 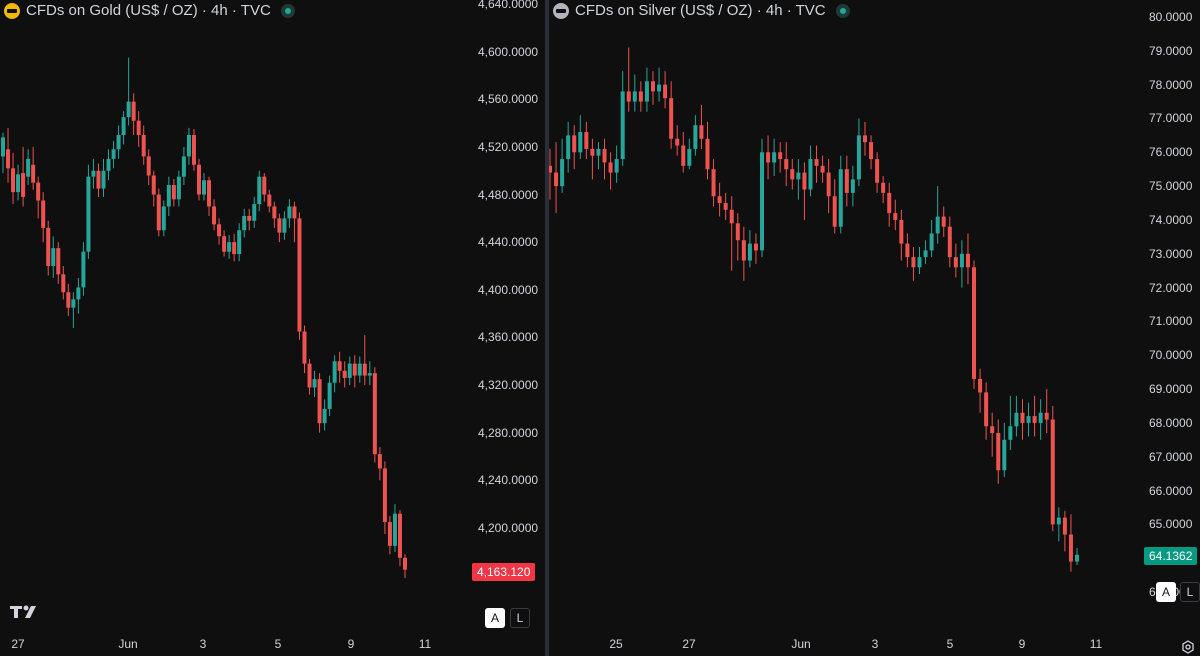 I want to click on pane-divider, so click(x=547, y=328).